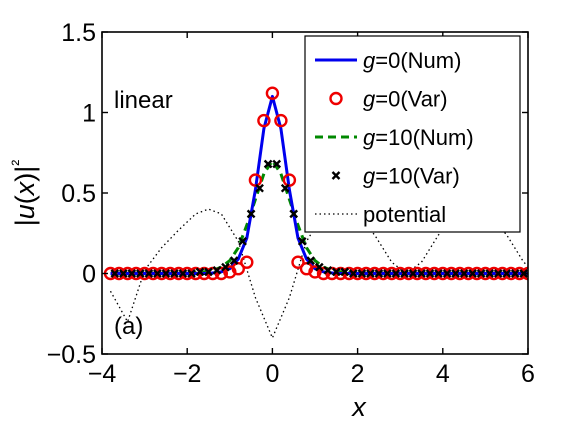  What do you see at coordinates (187, 374) in the screenshot?
I see `x-tick-label: −2` at bounding box center [187, 374].